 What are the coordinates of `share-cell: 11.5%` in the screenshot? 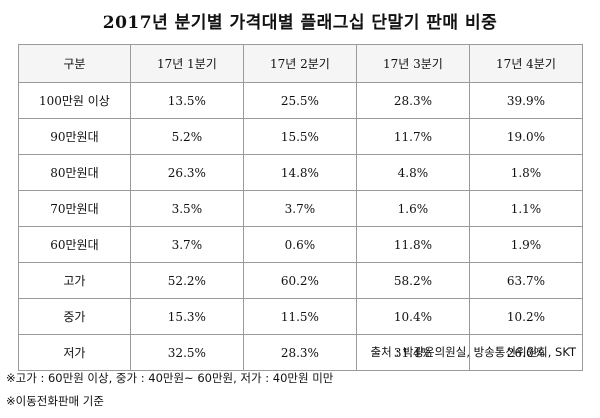 It's located at (299, 316).